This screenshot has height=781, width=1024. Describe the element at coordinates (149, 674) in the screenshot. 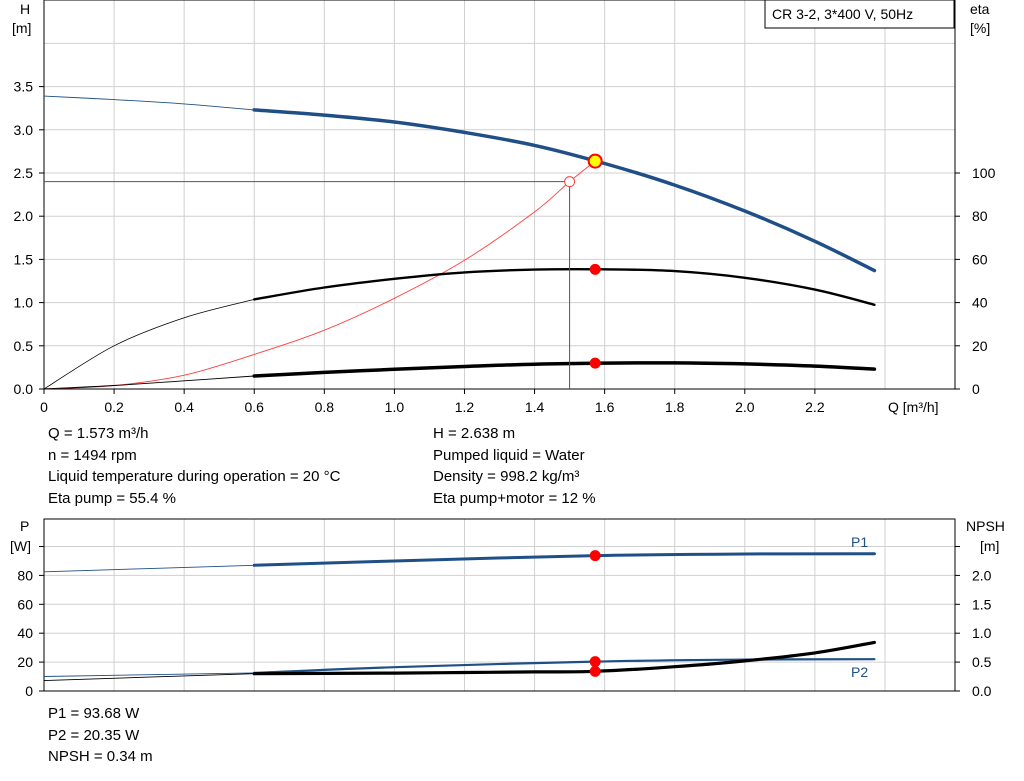

I see `p2-curve-extended-line` at that location.